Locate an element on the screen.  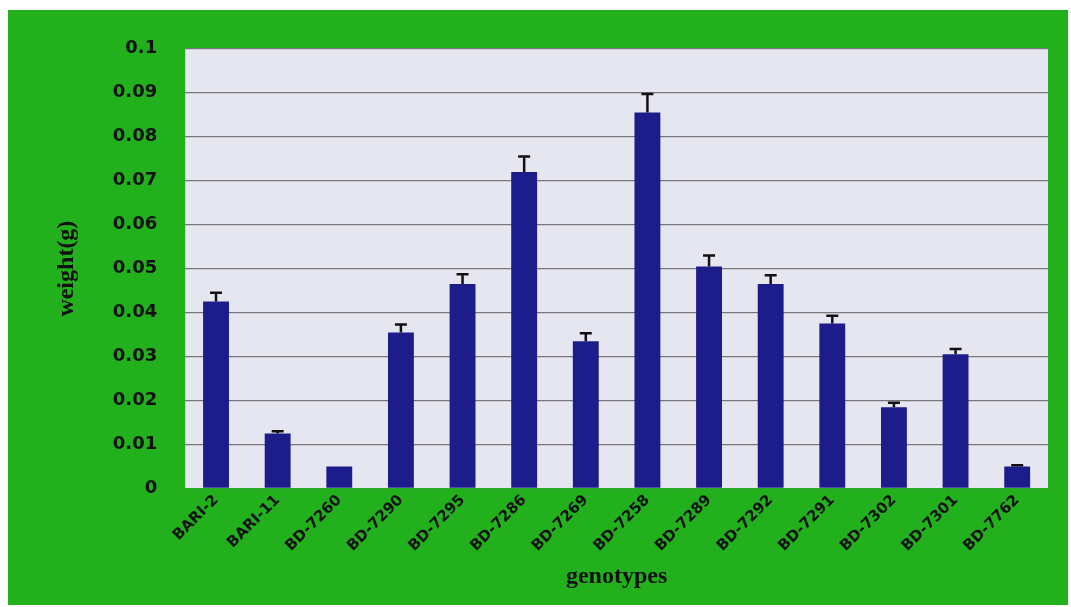
y-tick-label: 0.08 is located at coordinates (135, 135).